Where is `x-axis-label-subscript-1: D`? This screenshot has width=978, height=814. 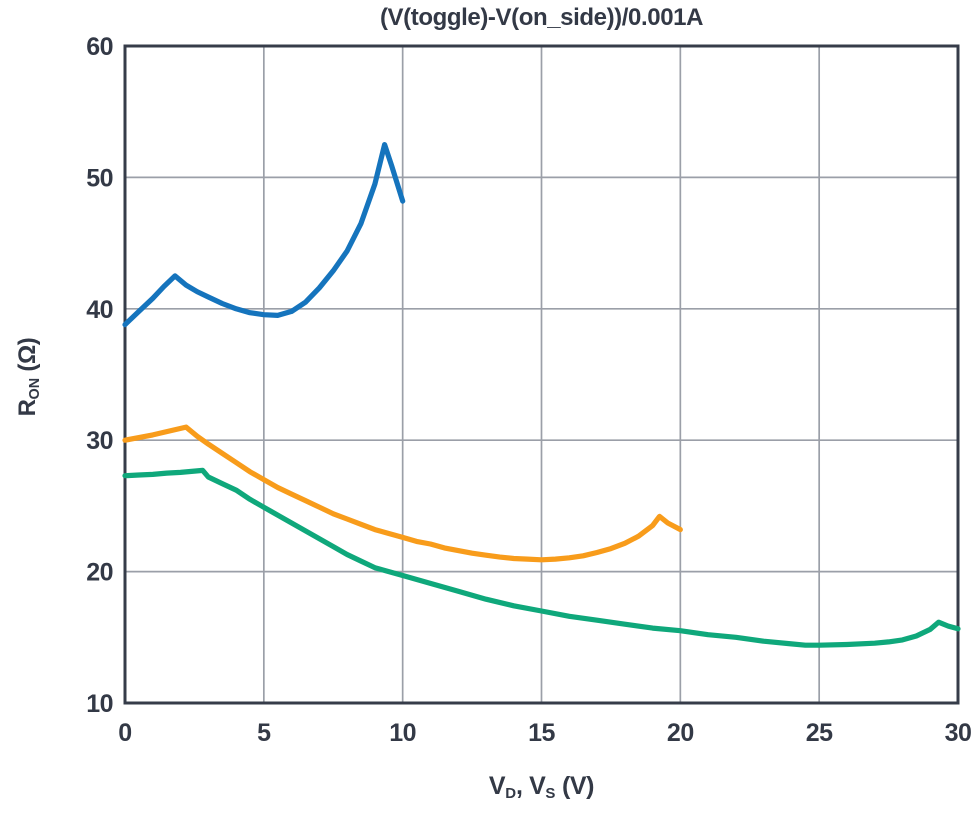 x-axis-label-subscript-1: D is located at coordinates (511, 794).